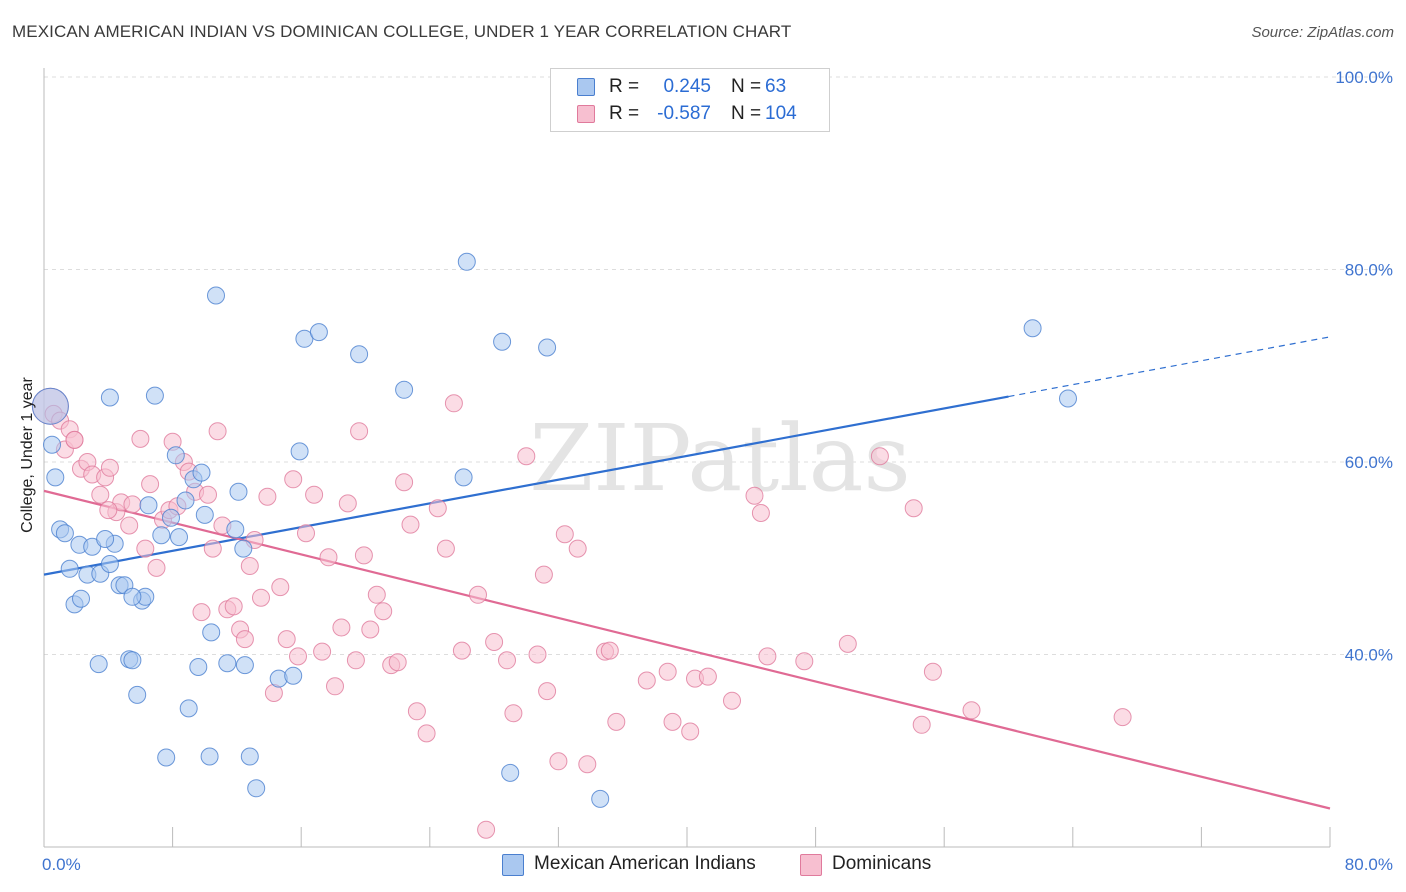  What do you see at coordinates (61, 864) in the screenshot?
I see `x-tick-label: 0.0%` at bounding box center [61, 864].